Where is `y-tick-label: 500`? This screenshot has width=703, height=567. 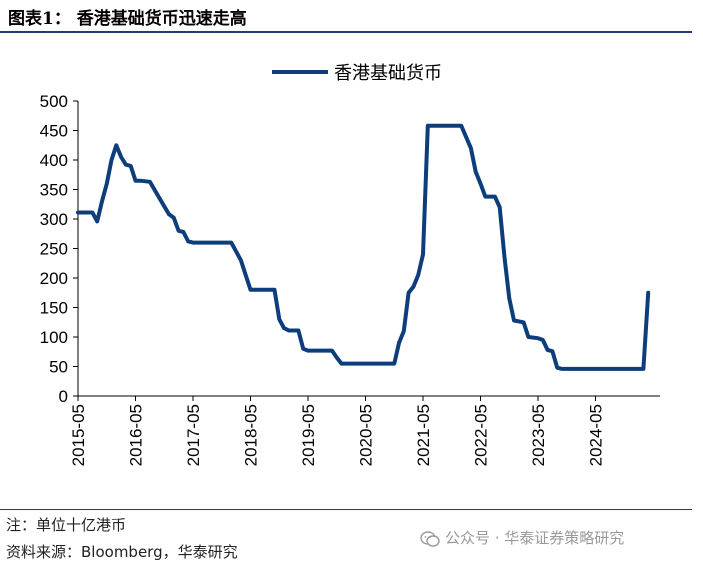
y-tick-label: 500 is located at coordinates (54, 101).